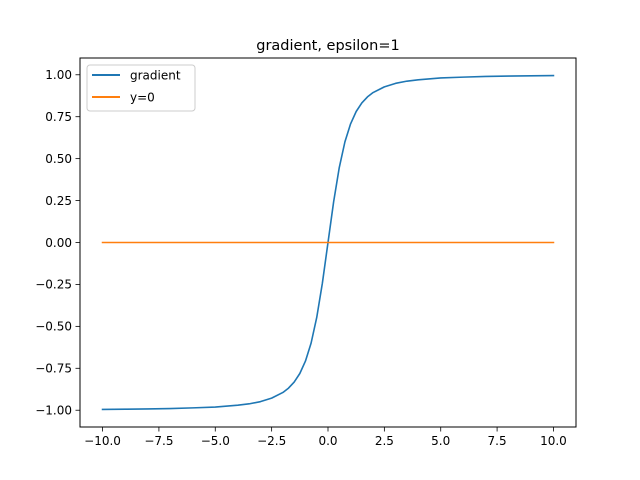 The image size is (640, 480). I want to click on x-tick-label: 5.0, so click(440, 441).